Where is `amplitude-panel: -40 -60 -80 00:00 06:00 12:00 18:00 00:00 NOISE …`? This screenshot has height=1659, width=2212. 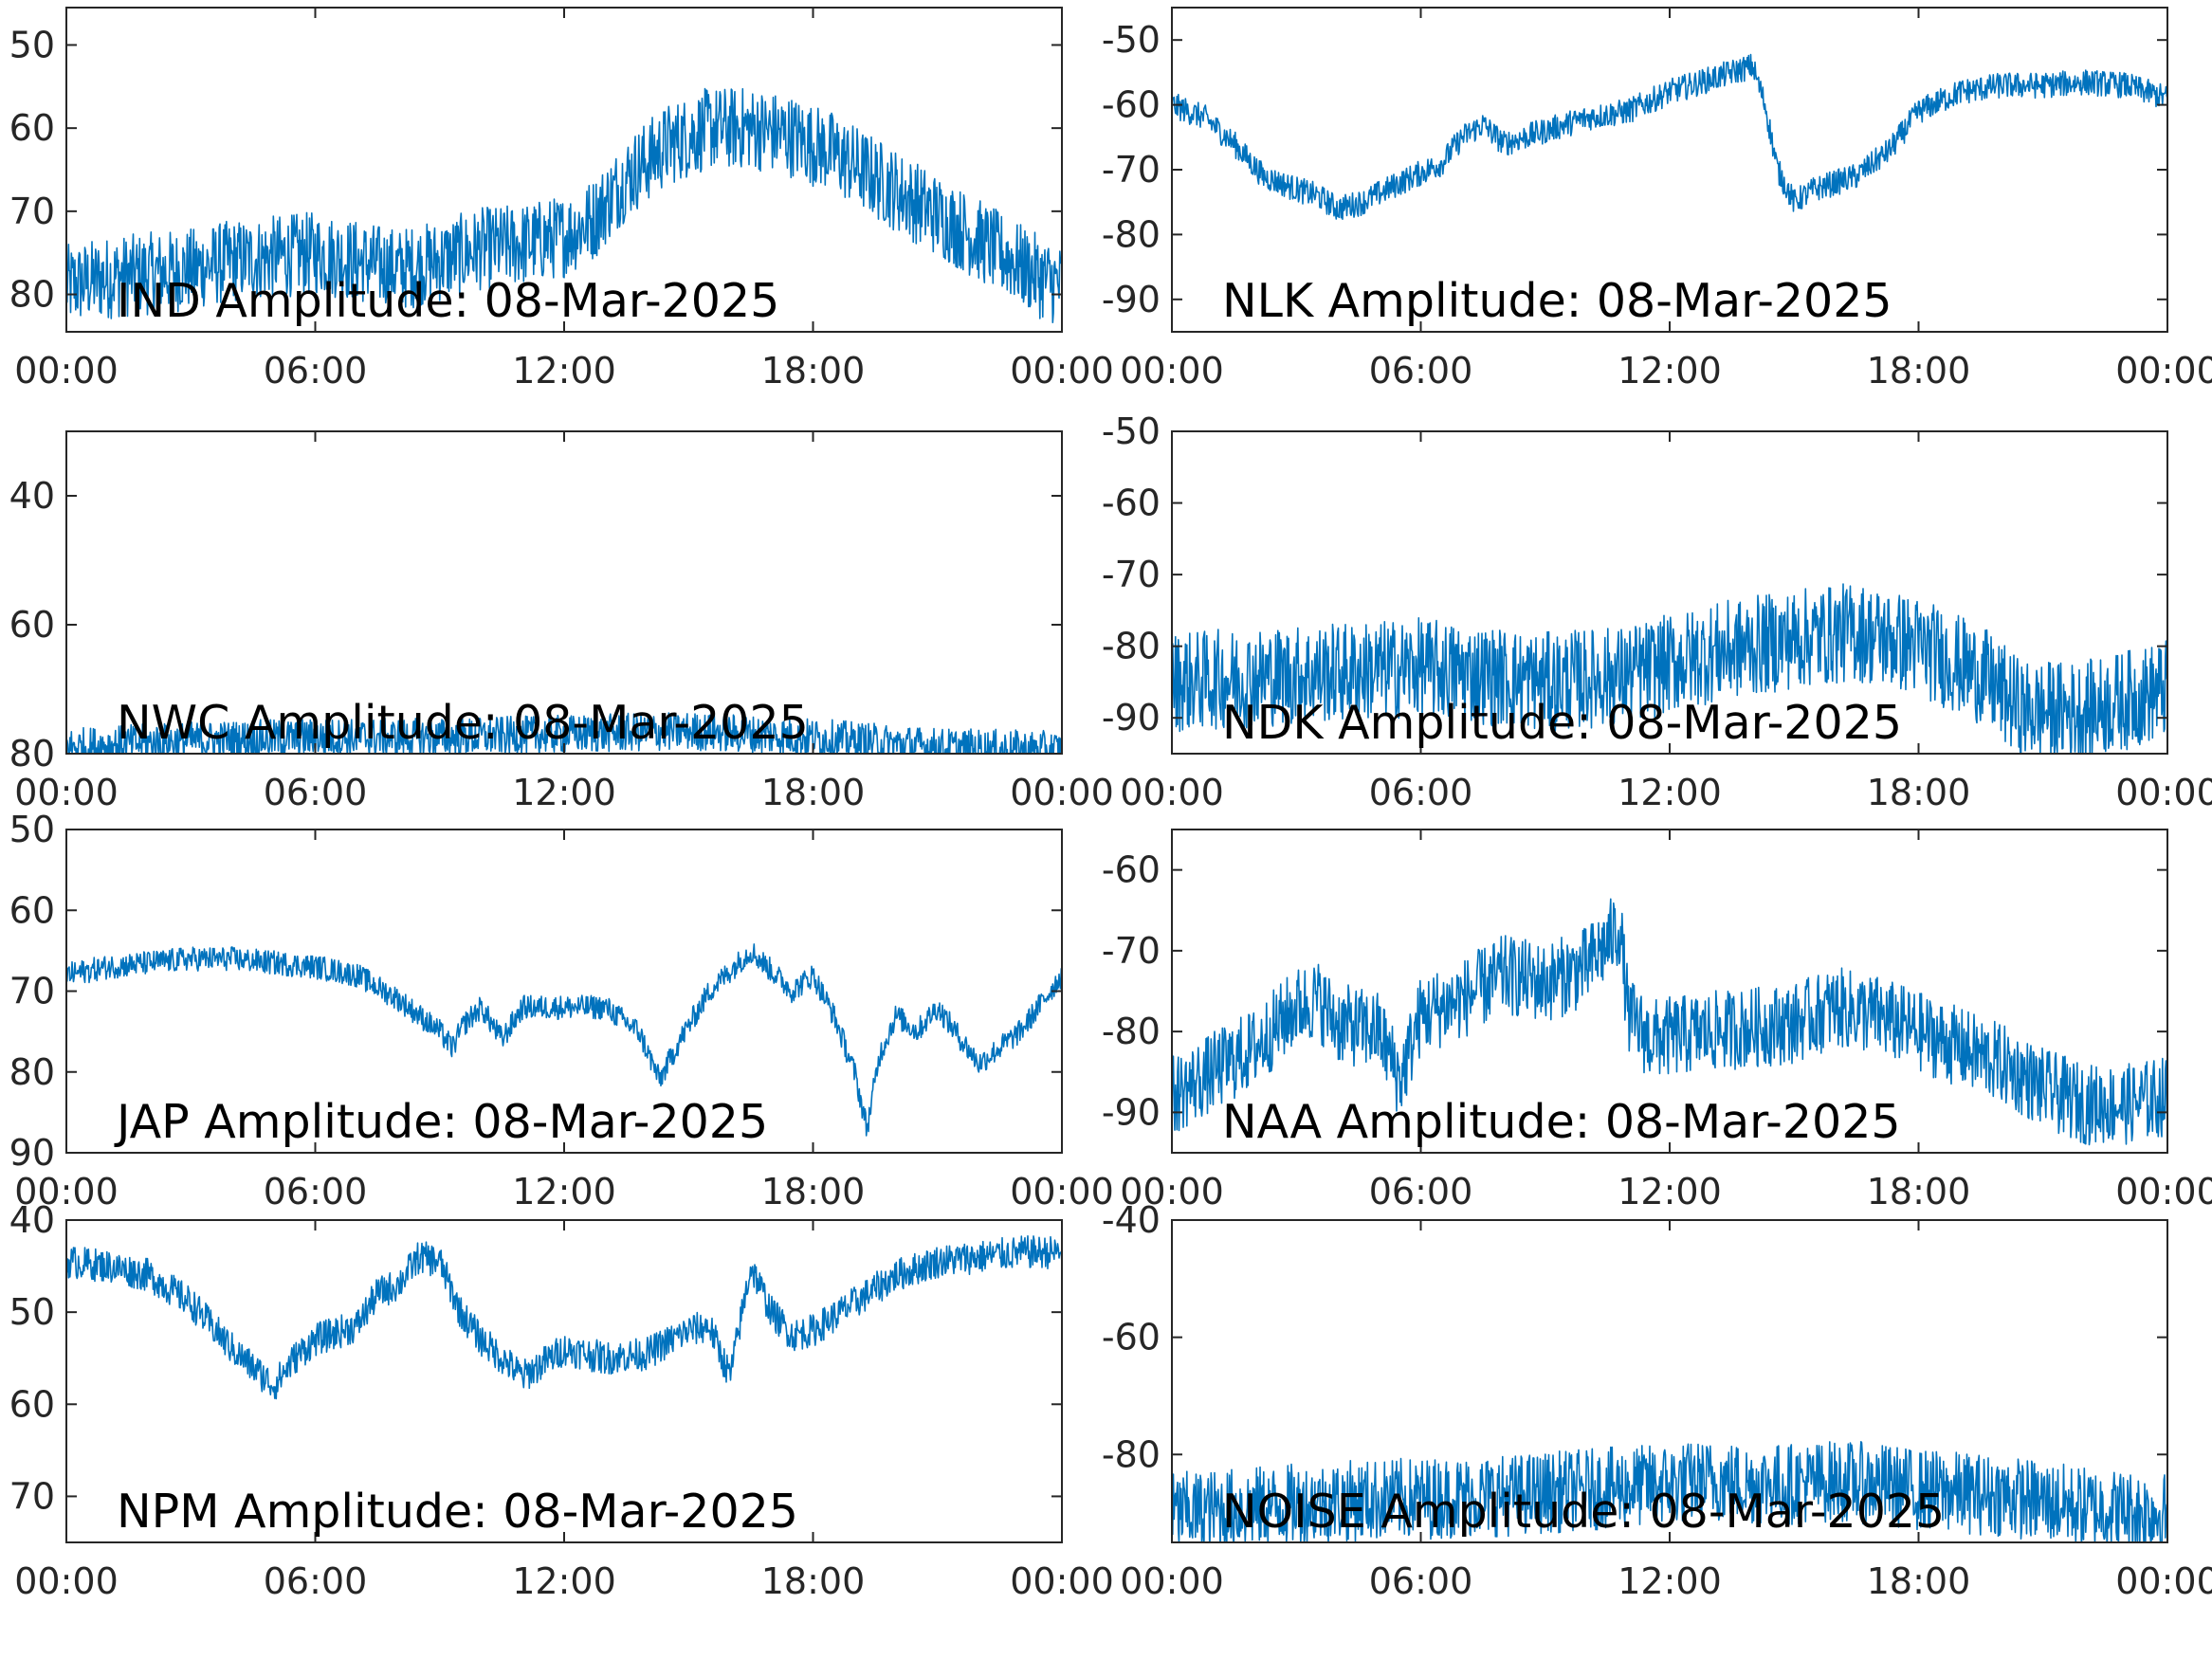 amplitude-panel: -40 -60 -80 00:00 06:00 12:00 18:00 00:00 NOISE … is located at coordinates (1657, 1400).